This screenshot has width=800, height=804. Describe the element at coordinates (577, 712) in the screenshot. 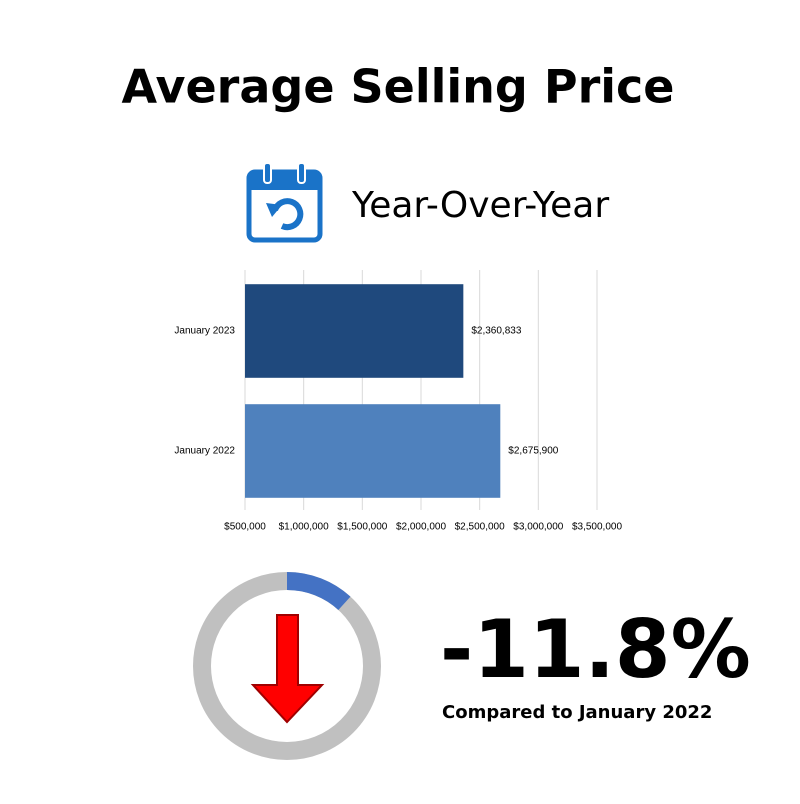

I see `change-note: Compared to January 2022` at that location.